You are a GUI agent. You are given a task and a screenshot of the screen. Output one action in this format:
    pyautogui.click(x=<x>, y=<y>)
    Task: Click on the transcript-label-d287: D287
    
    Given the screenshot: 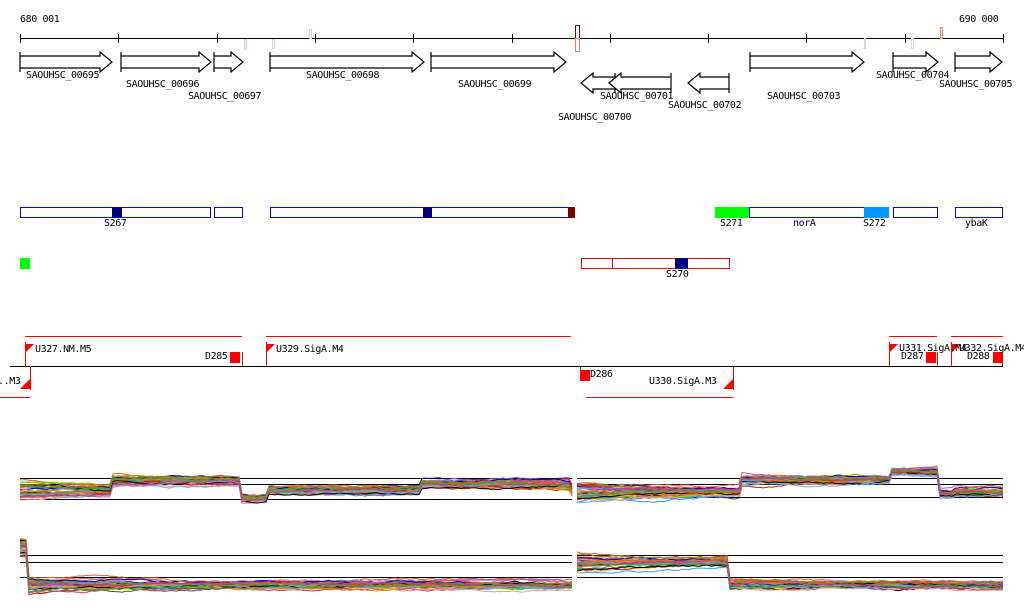 What is the action you would take?
    pyautogui.click(x=912, y=356)
    